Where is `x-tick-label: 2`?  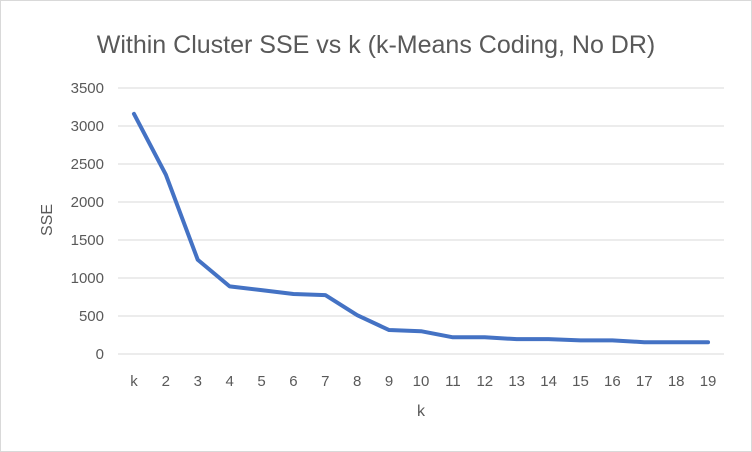
x-tick-label: 2 is located at coordinates (166, 381).